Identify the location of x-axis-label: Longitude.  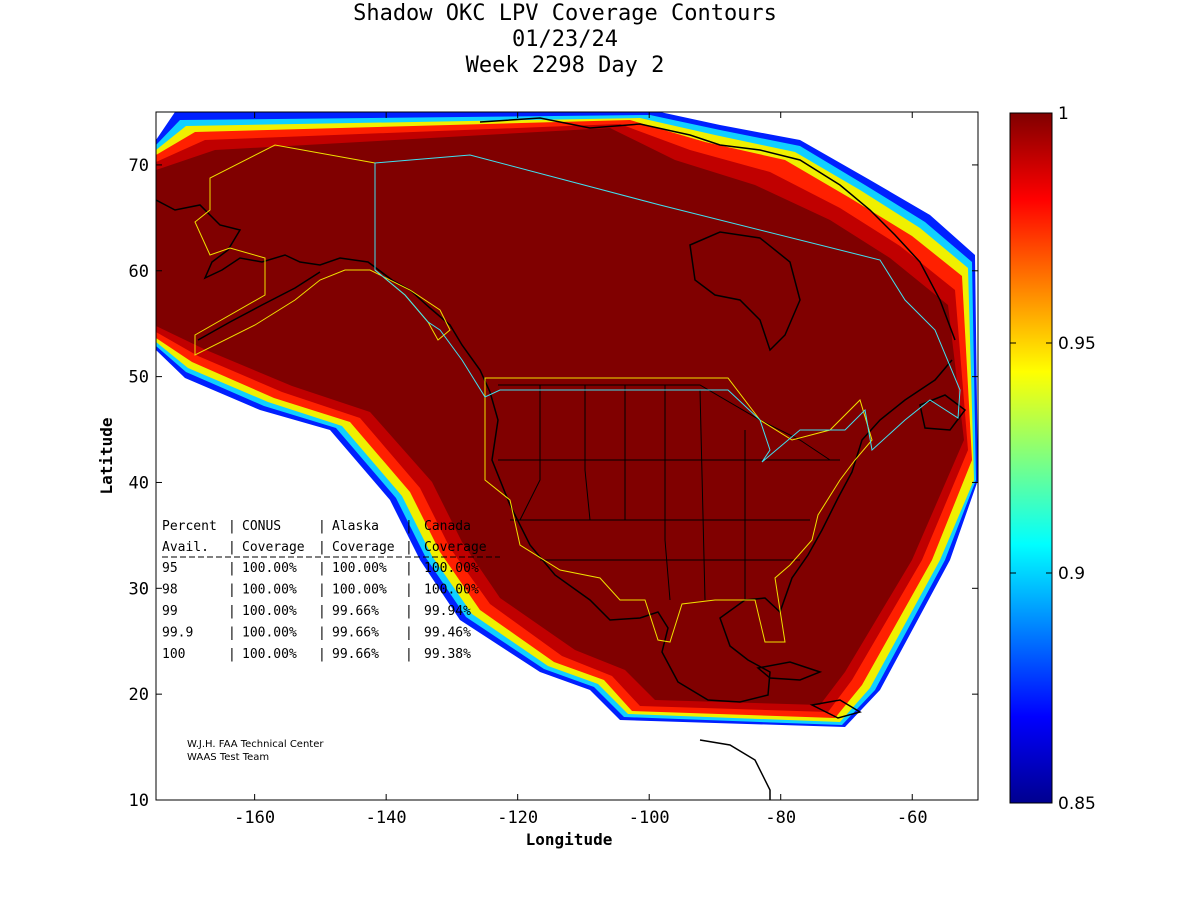
(569, 839).